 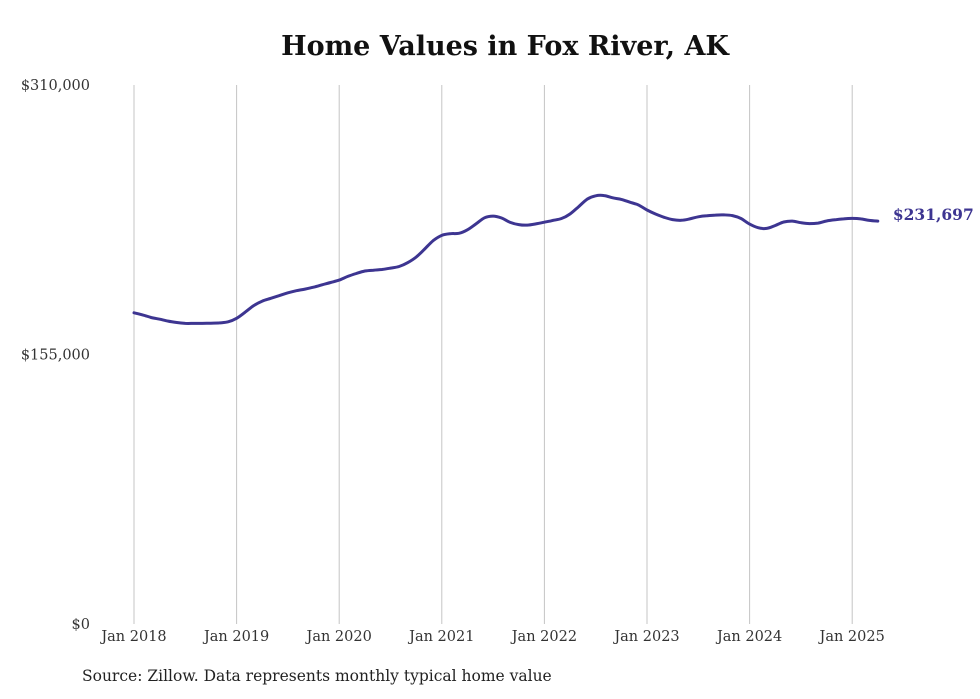 I want to click on series-line, so click(x=506, y=259).